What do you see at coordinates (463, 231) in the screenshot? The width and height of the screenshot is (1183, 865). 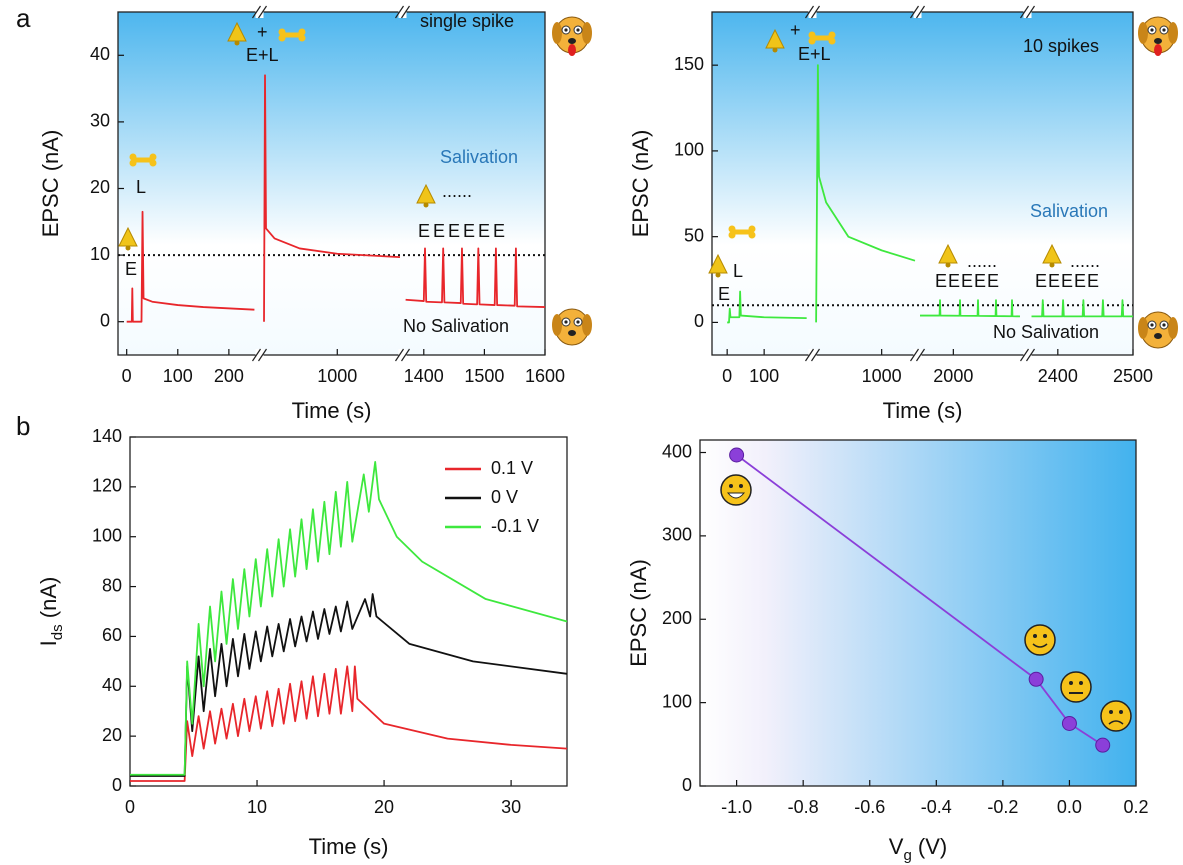 I see `annotation: EEEEEE` at bounding box center [463, 231].